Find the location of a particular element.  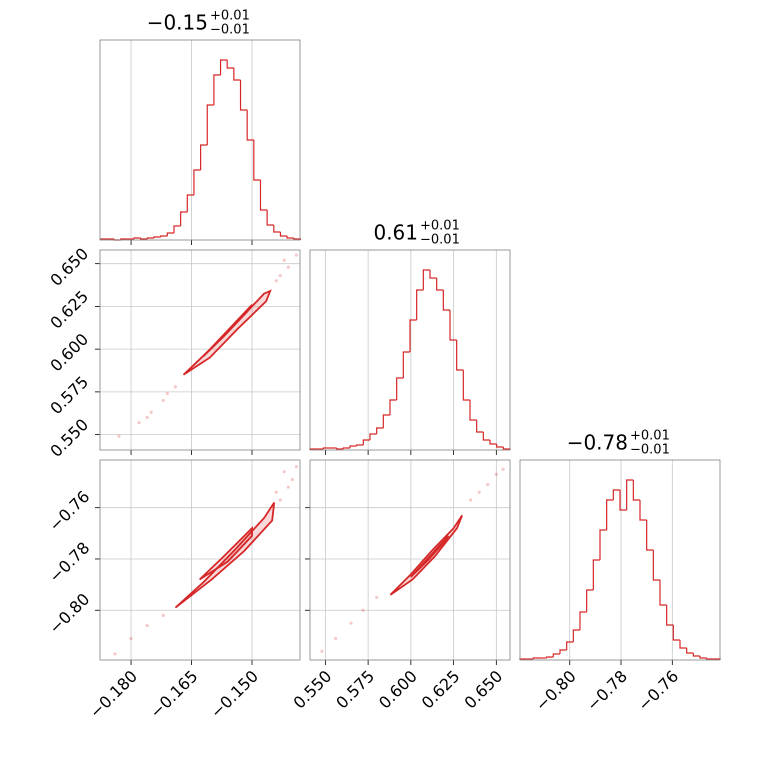

y-tick-label: 0.600 is located at coordinates (69, 353).